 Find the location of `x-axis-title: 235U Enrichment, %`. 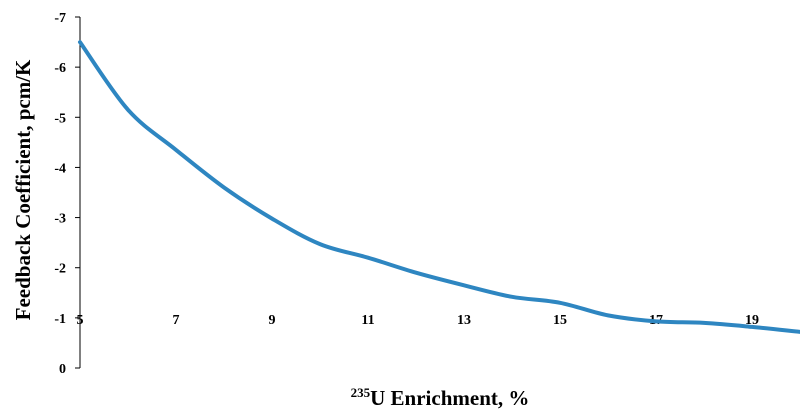

x-axis-title: 235U Enrichment, % is located at coordinates (440, 397).